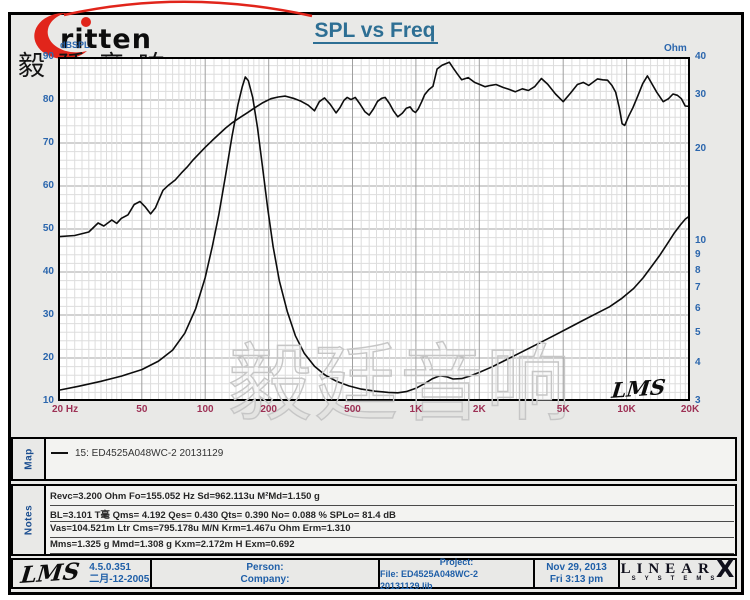  I want to click on legend-text: 15: ED4525A048WC-2 20131129, so click(149, 453).